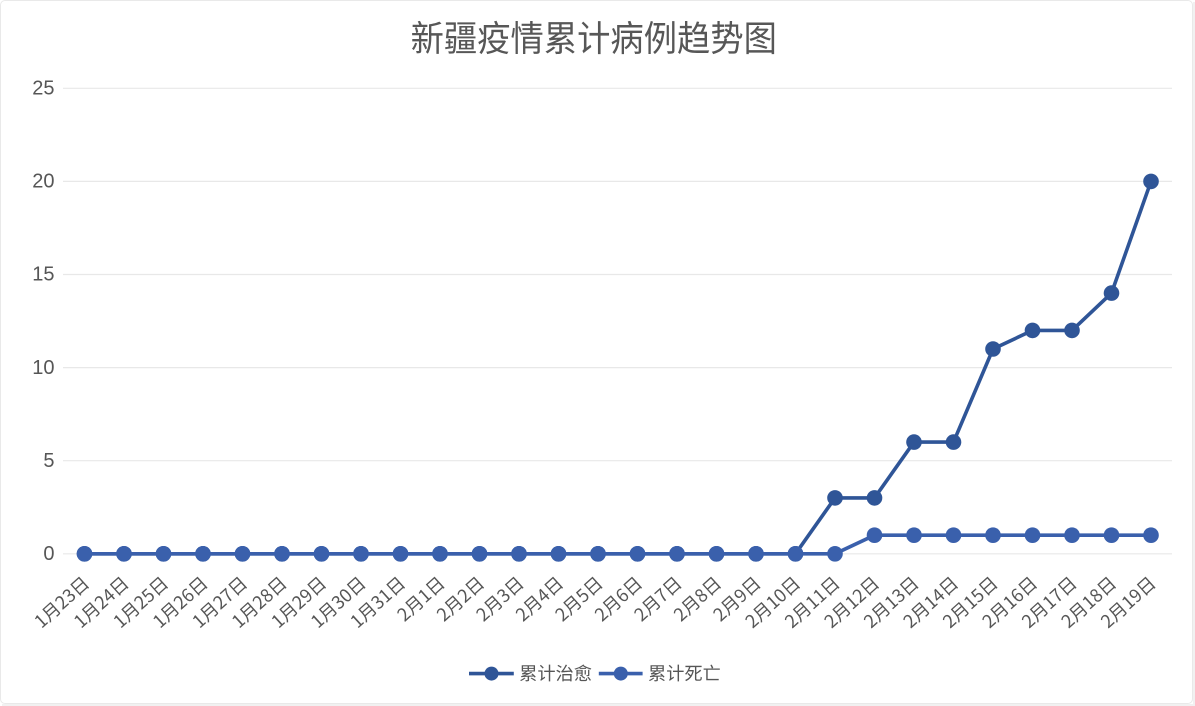 The width and height of the screenshot is (1195, 706). I want to click on svg-text: 10, so click(43, 368).